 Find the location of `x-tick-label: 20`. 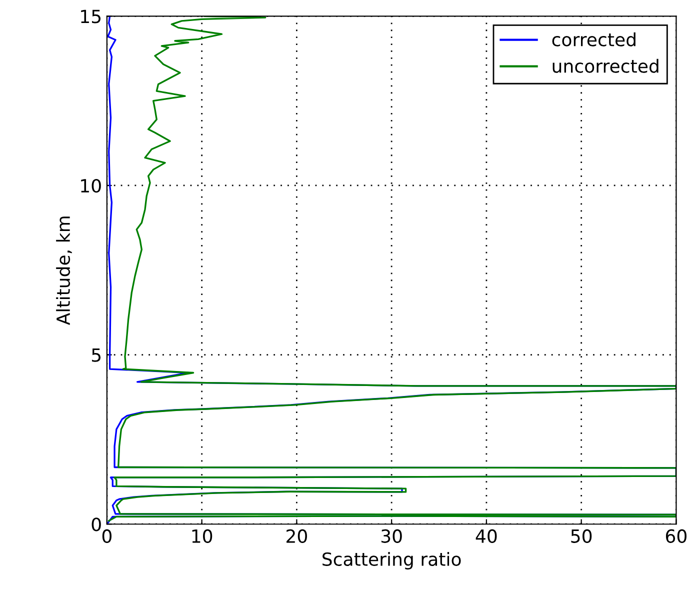

x-tick-label: 20 is located at coordinates (296, 536).